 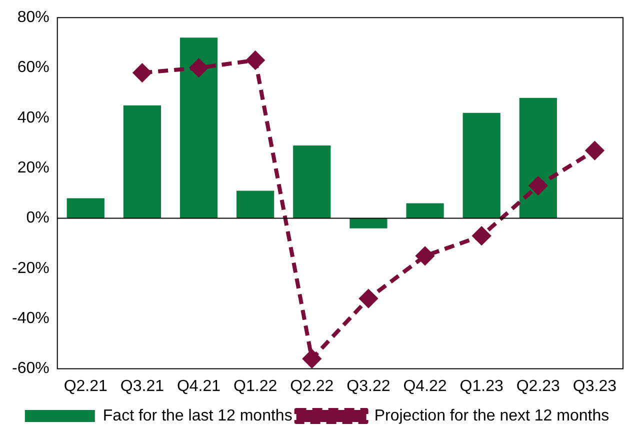 What do you see at coordinates (31, 268) in the screenshot?
I see `y-tick-label: -20%` at bounding box center [31, 268].